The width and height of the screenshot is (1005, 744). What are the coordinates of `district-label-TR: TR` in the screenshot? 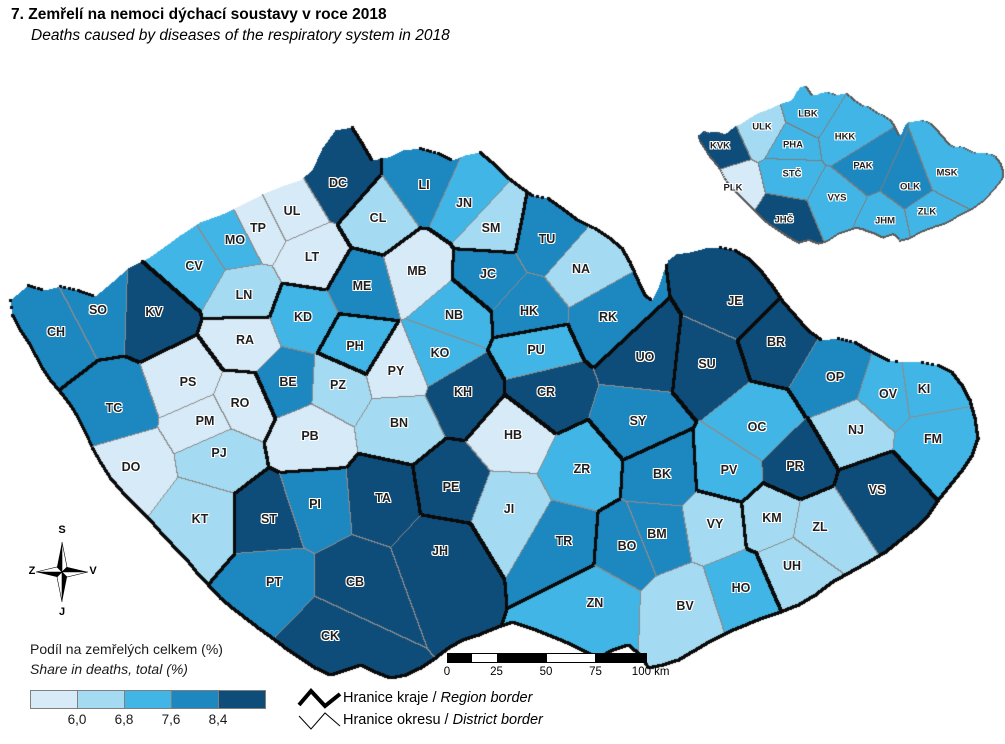 It's located at (564, 541).